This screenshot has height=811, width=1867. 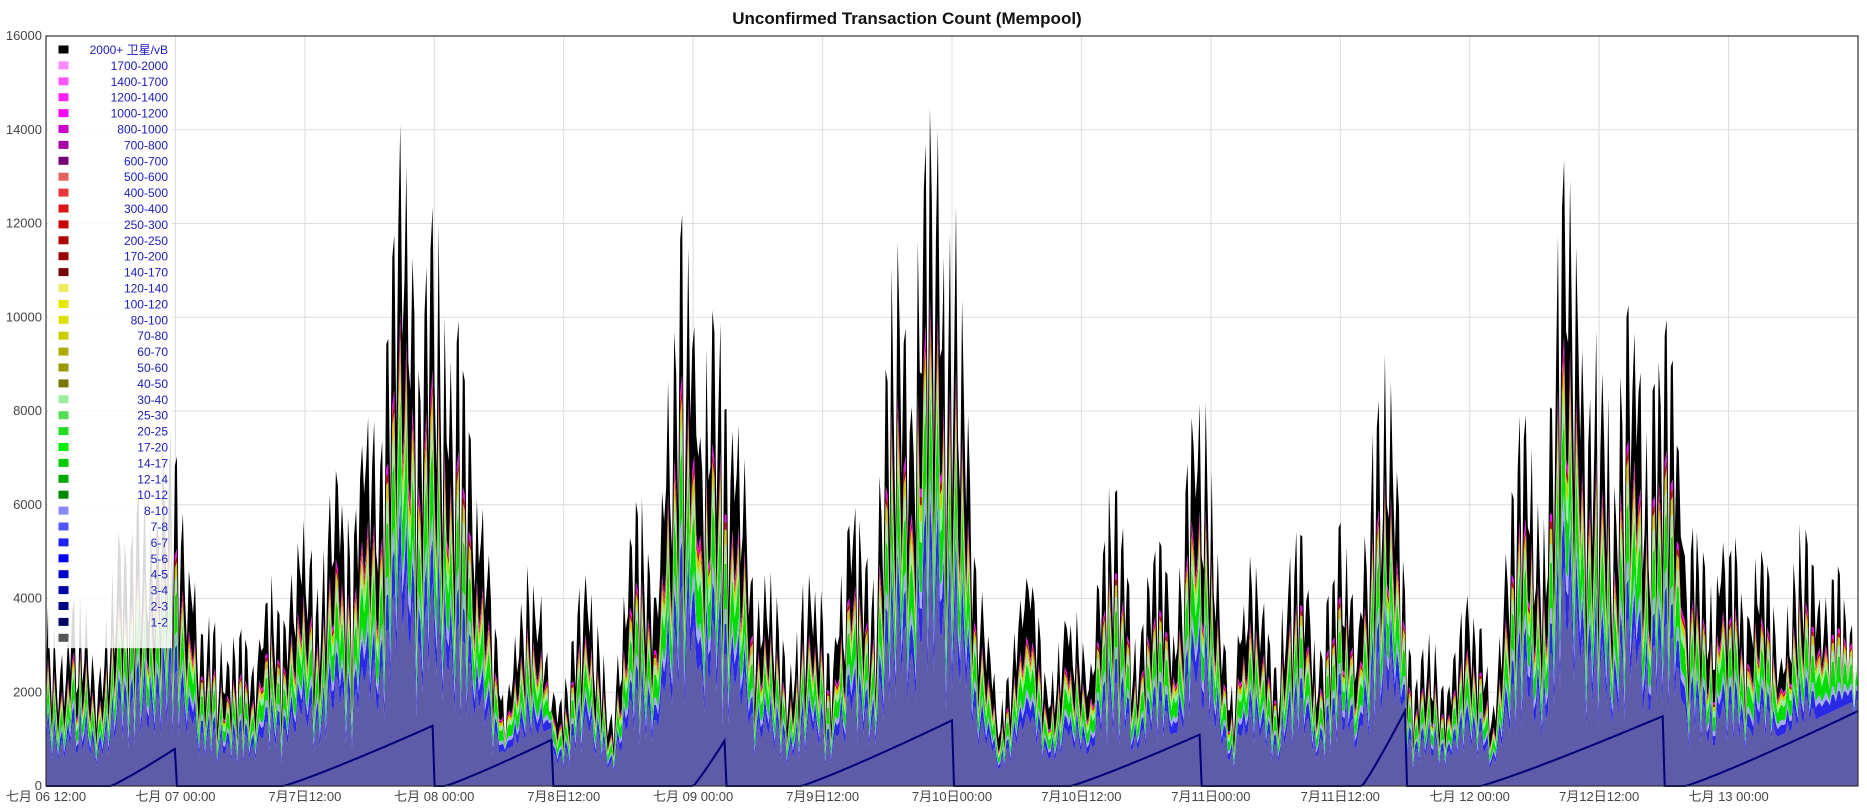 What do you see at coordinates (24, 316) in the screenshot?
I see `y-tick-label: 10000` at bounding box center [24, 316].